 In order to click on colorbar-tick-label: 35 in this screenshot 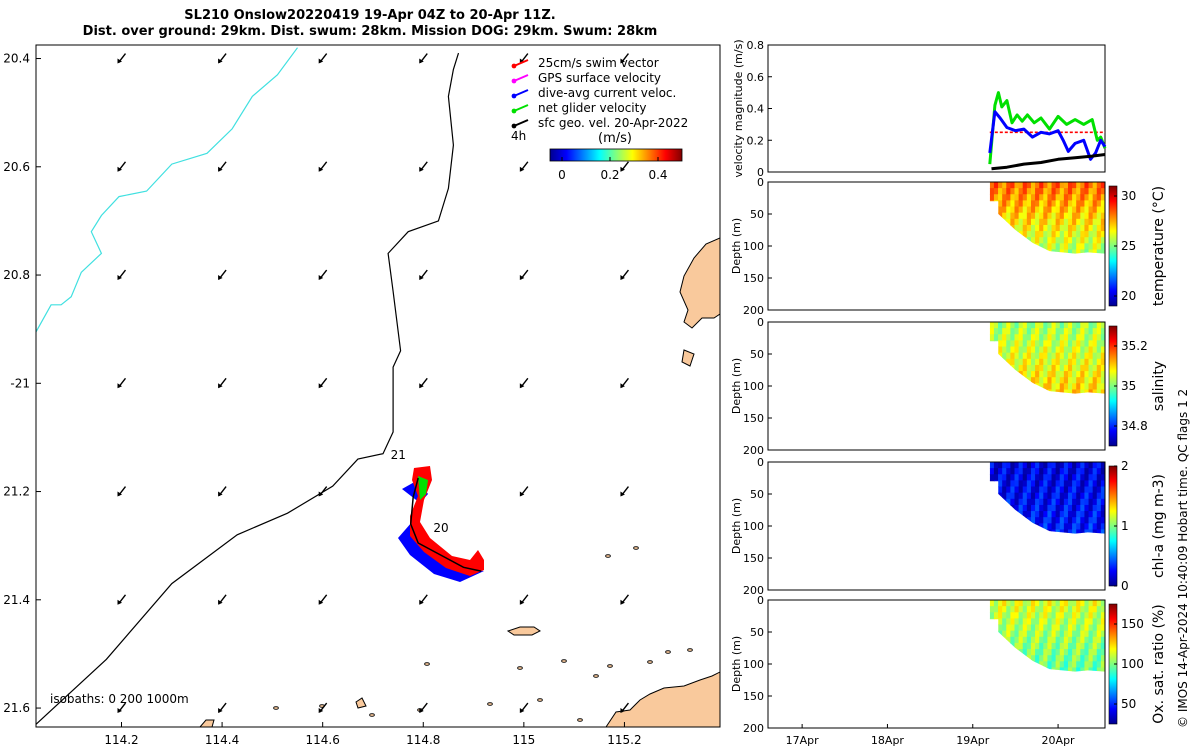, I will do `click(1128, 386)`.